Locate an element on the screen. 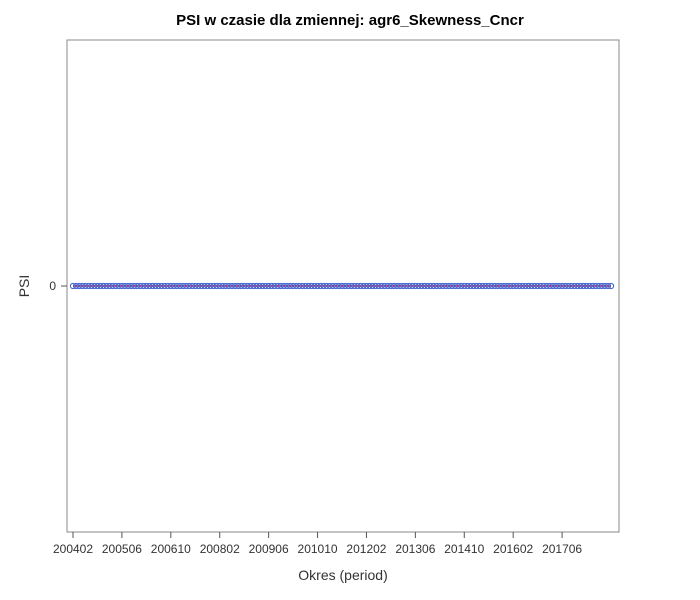 The height and width of the screenshot is (600, 700). x-tick-label: 201410 is located at coordinates (464, 549).